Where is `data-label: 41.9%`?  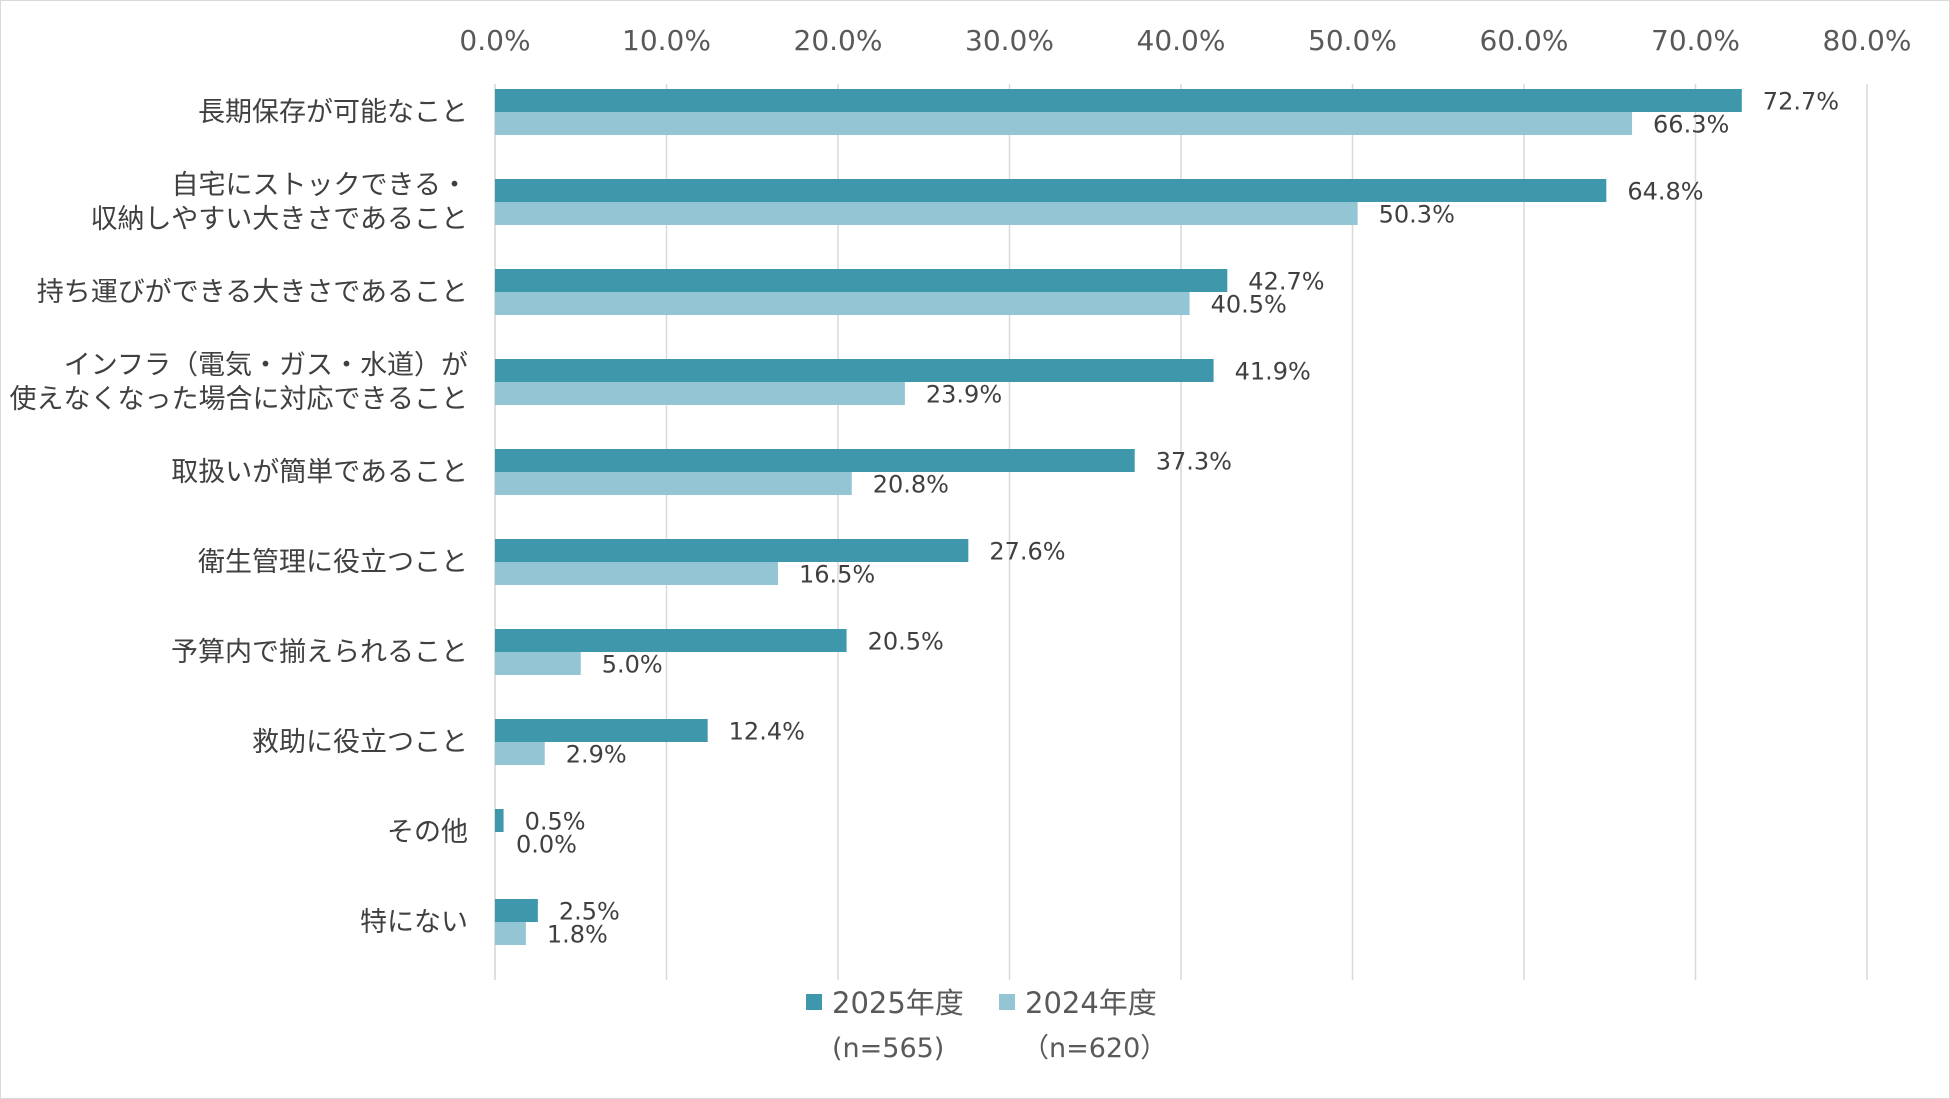
data-label: 41.9% is located at coordinates (1273, 372).